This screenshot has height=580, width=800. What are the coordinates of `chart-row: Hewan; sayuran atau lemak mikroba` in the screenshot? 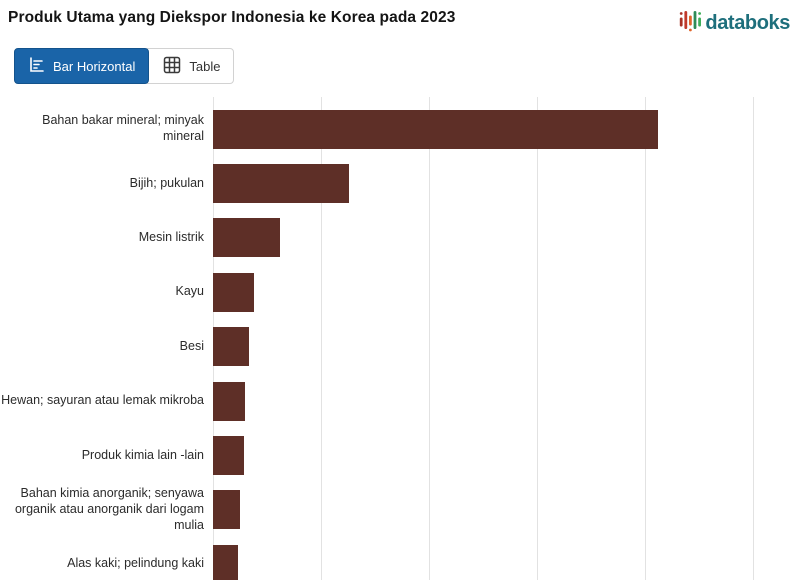 It's located at (390, 401).